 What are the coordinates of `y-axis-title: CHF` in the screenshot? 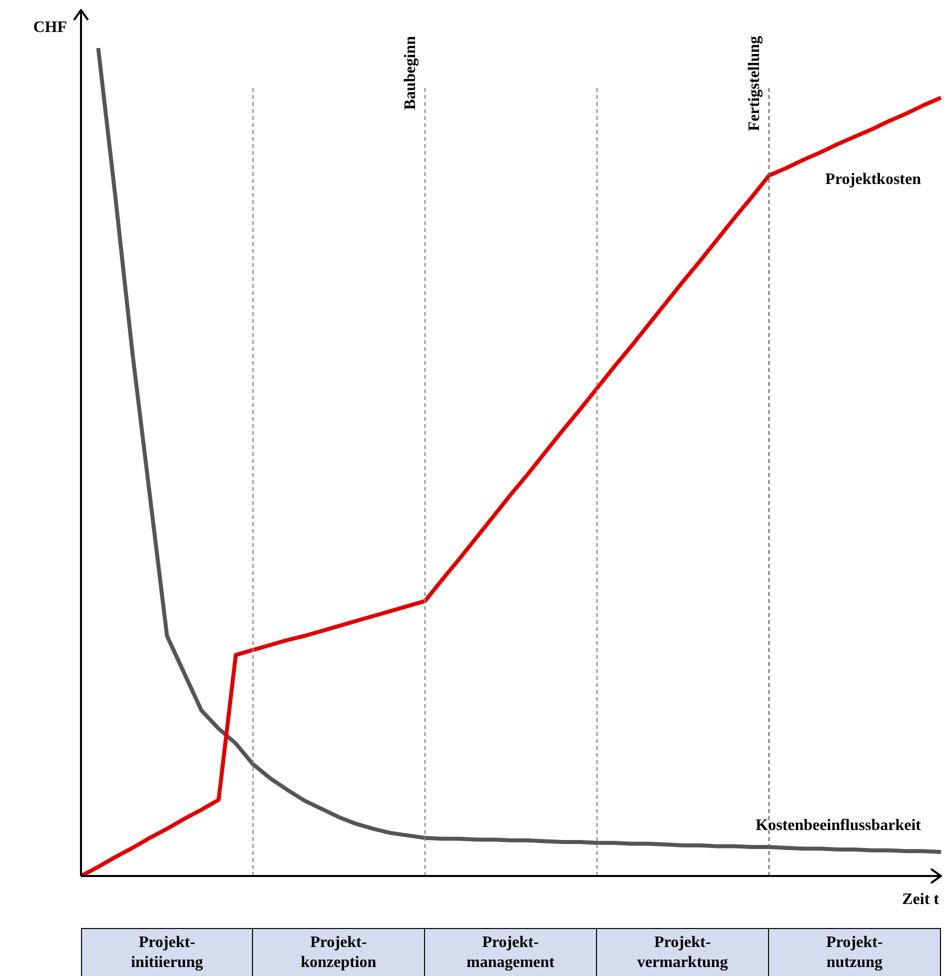 It's located at (50, 27).